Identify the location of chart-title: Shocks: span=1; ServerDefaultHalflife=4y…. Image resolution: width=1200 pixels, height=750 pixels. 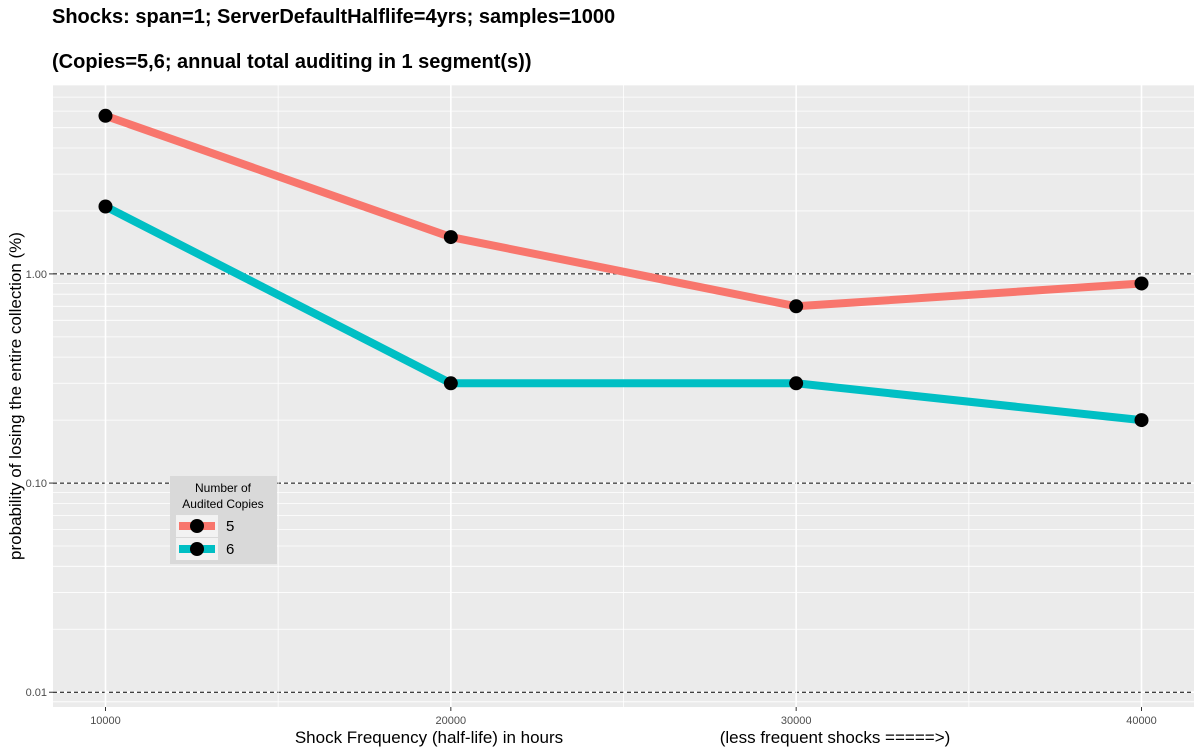
(333, 17).